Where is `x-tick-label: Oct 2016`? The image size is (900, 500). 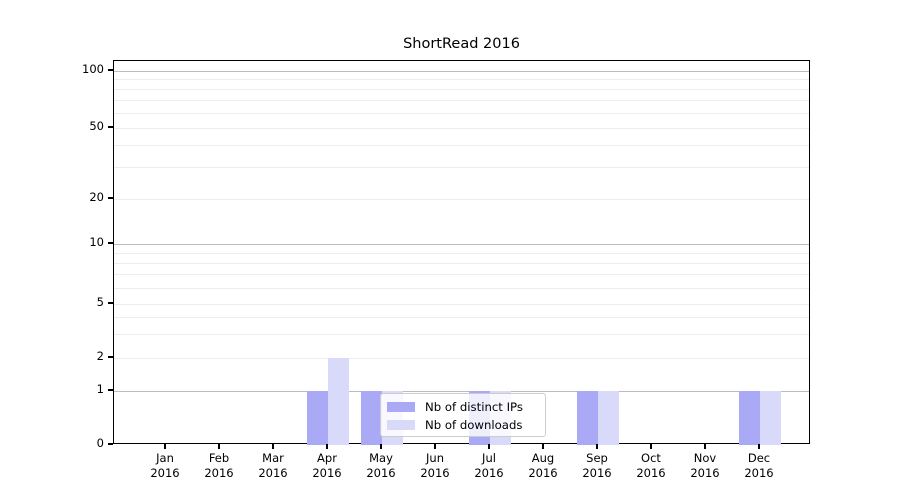 x-tick-label: Oct 2016 is located at coordinates (651, 465).